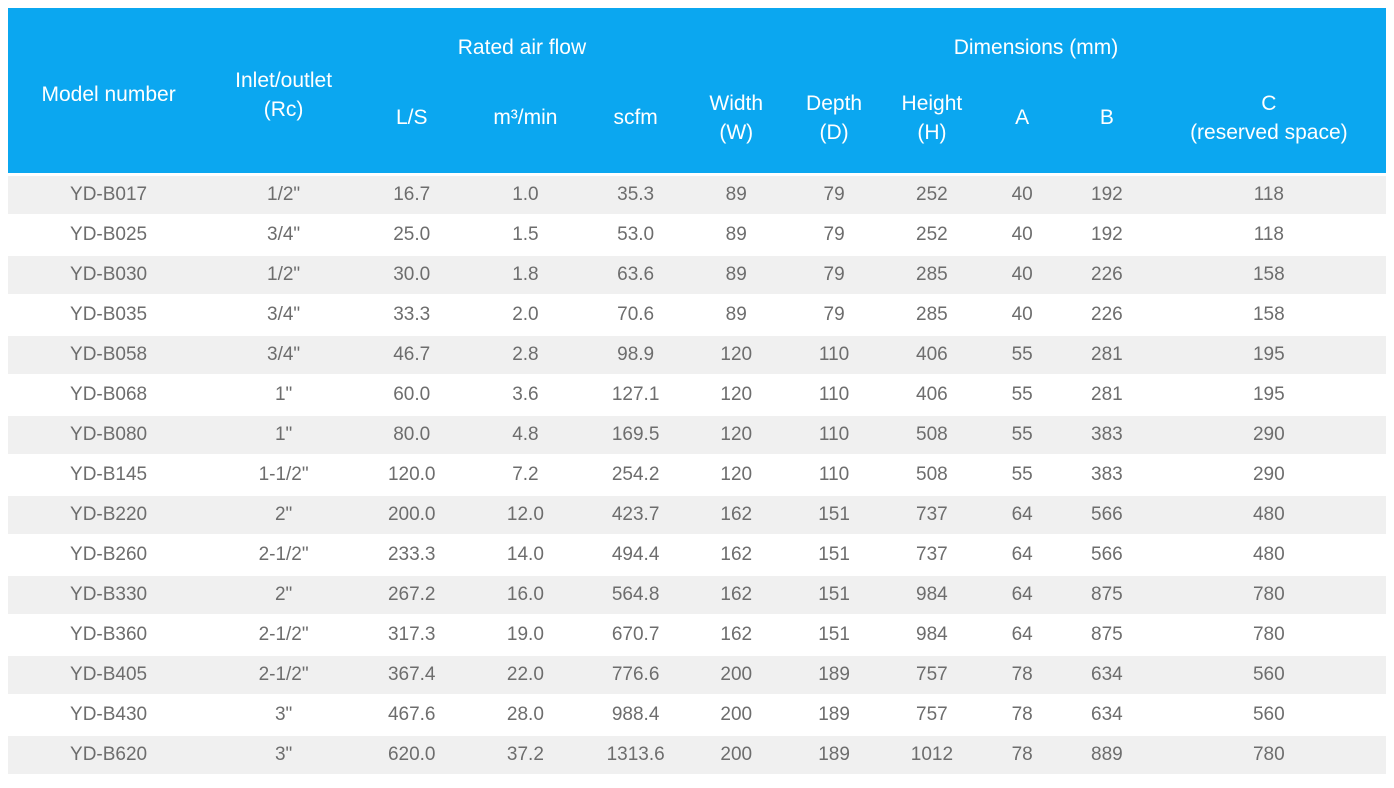 This screenshot has width=1394, height=788. I want to click on table-cell: YD-B430, so click(109, 716).